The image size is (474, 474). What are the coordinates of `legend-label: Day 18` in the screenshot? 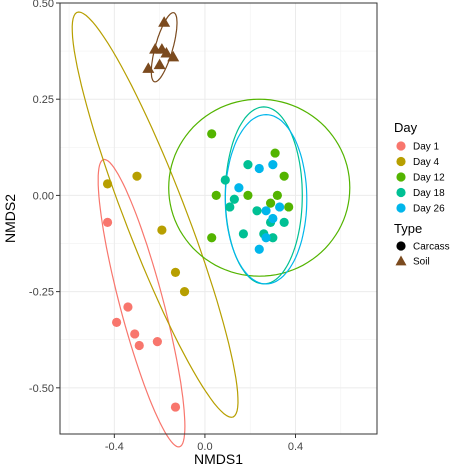 It's located at (429, 193).